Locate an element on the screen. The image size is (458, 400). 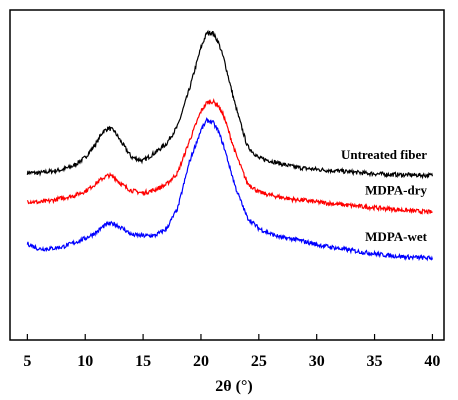
series-label-mdpa-dry: MDPA-dry is located at coordinates (396, 190).